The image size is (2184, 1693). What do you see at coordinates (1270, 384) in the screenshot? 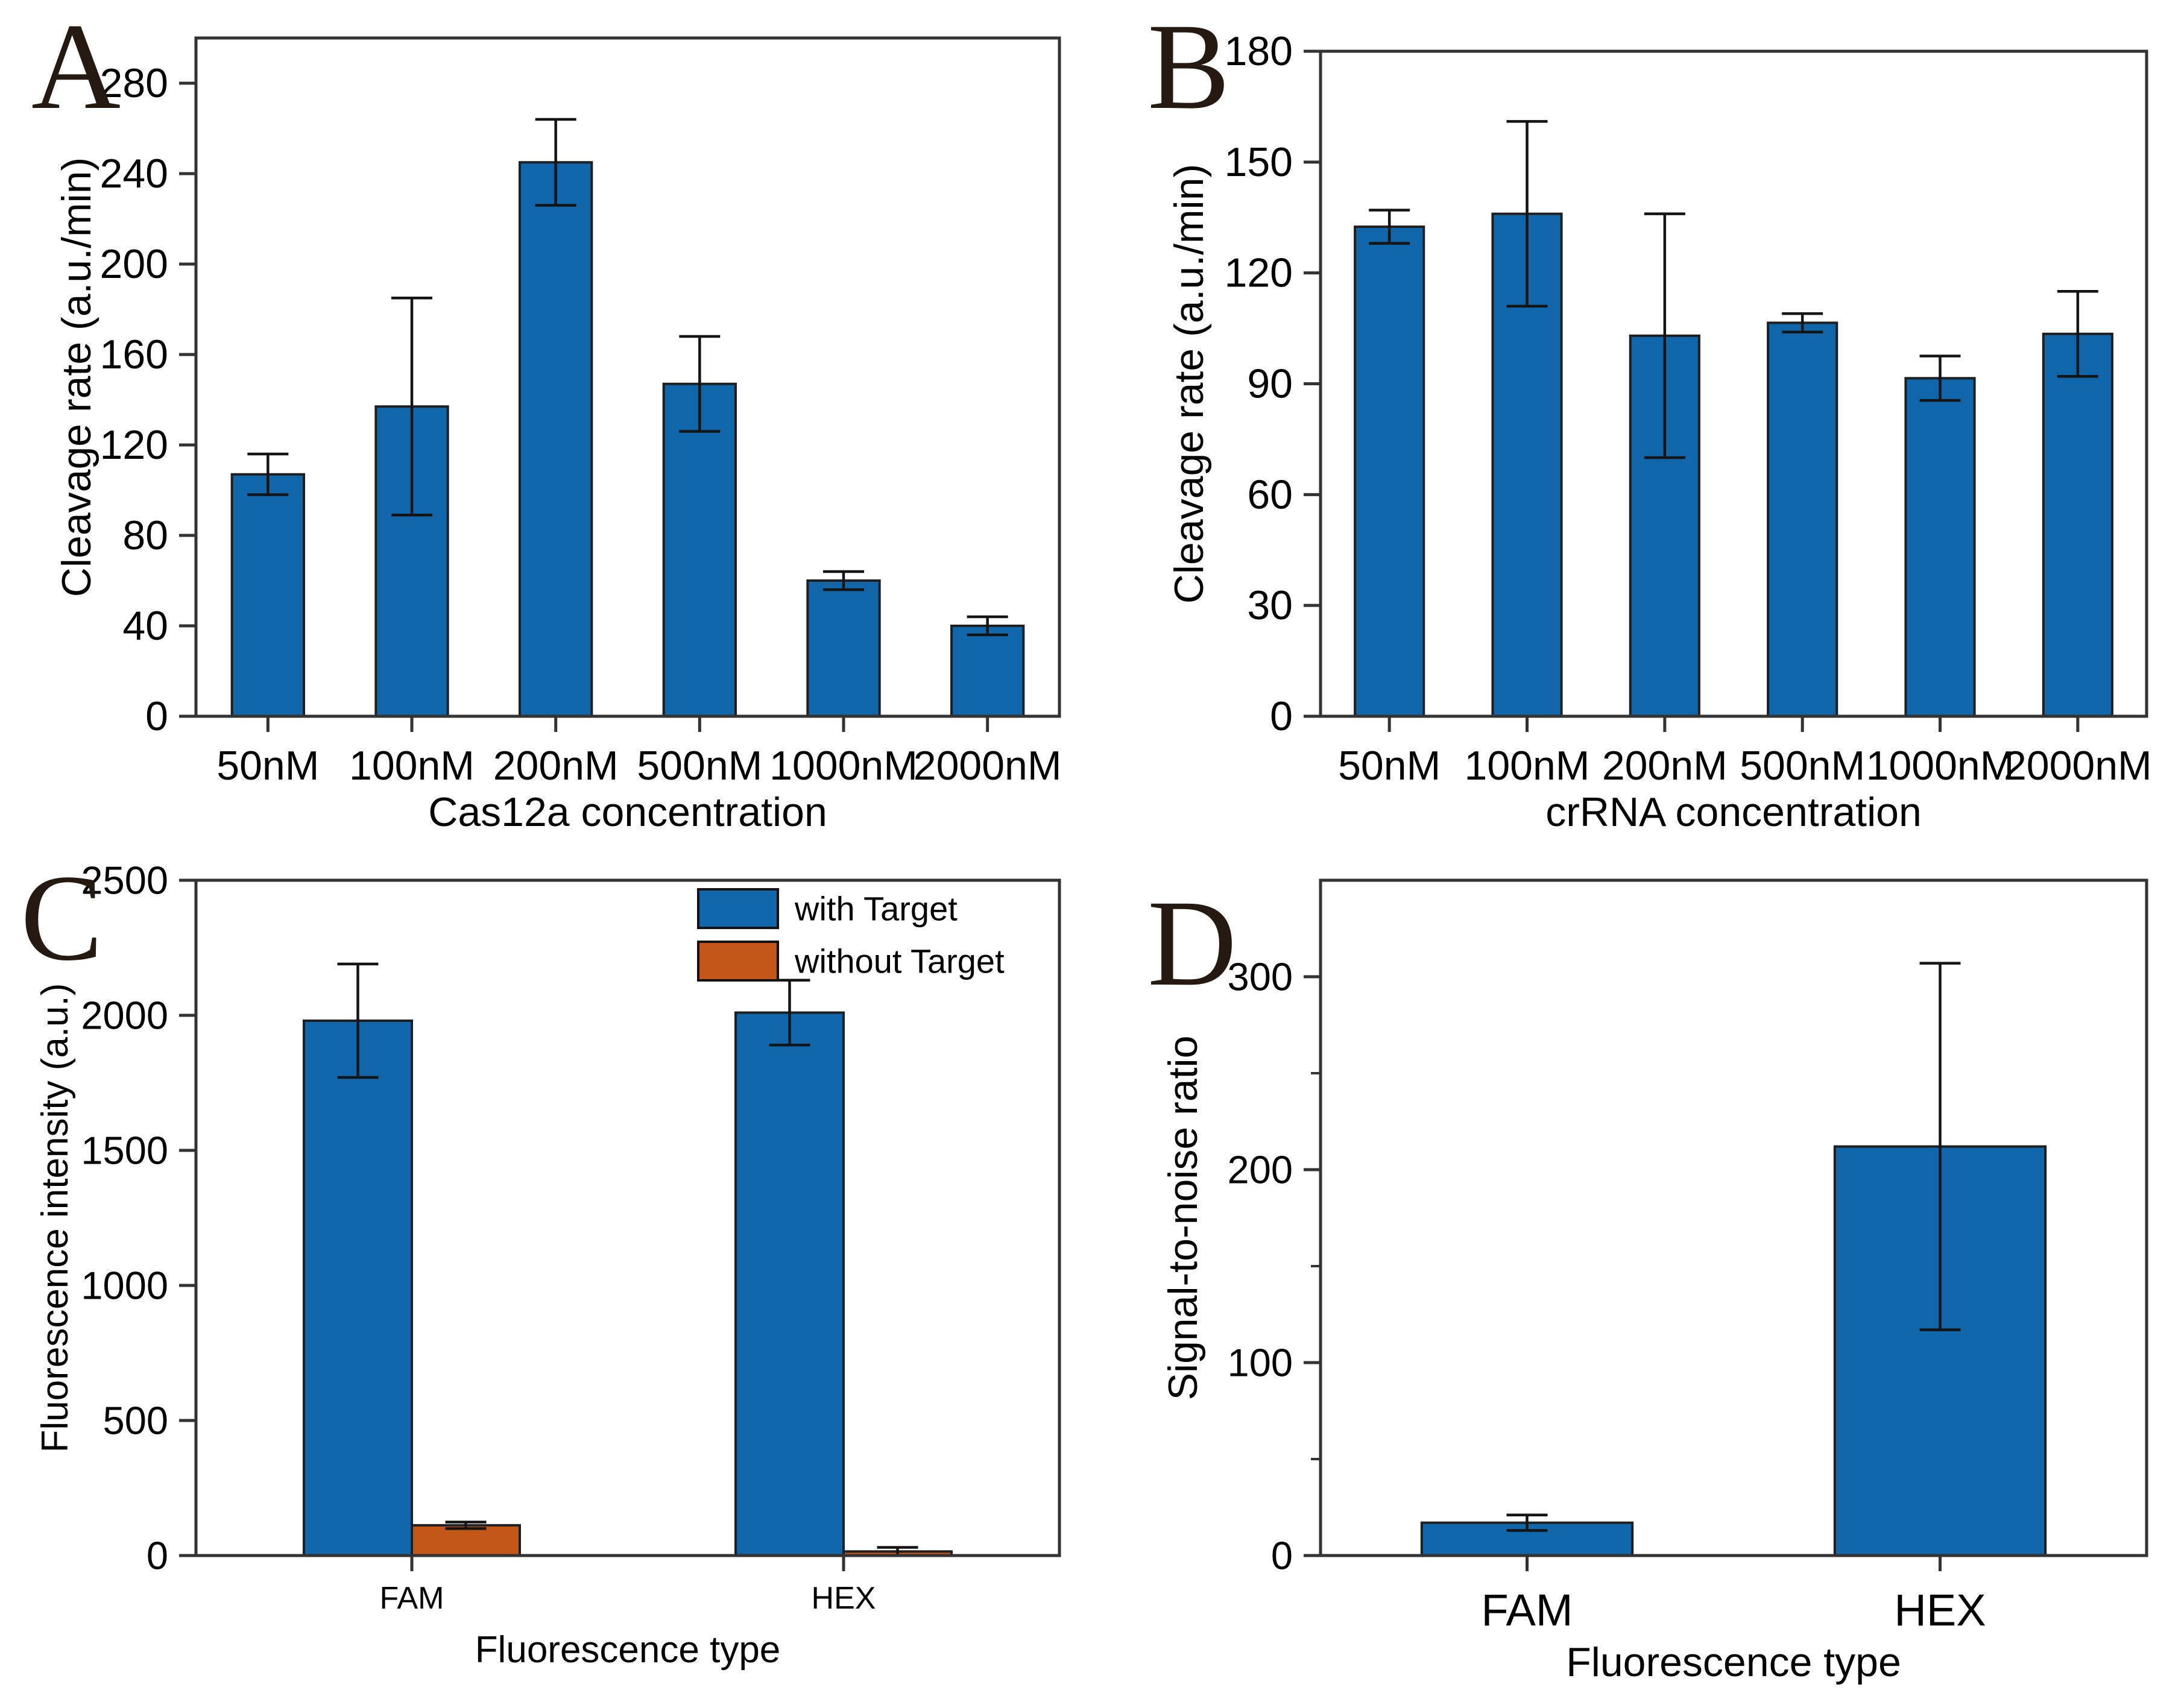
I see `y-tick-label: 90` at bounding box center [1270, 384].